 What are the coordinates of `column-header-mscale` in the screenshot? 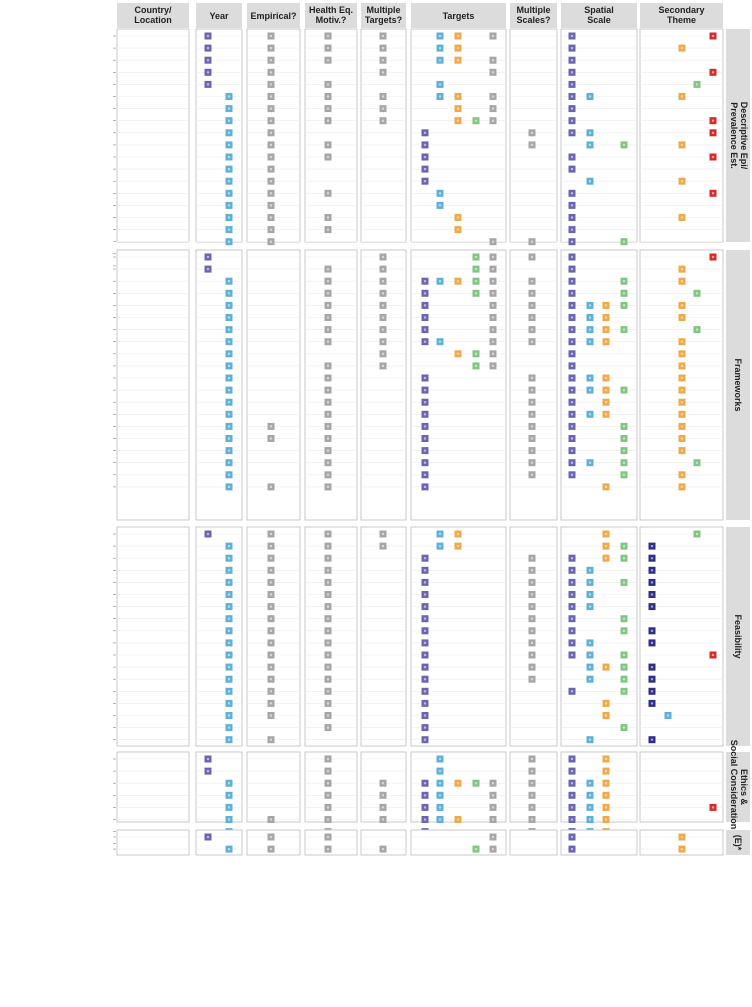 It's located at (533, 15).